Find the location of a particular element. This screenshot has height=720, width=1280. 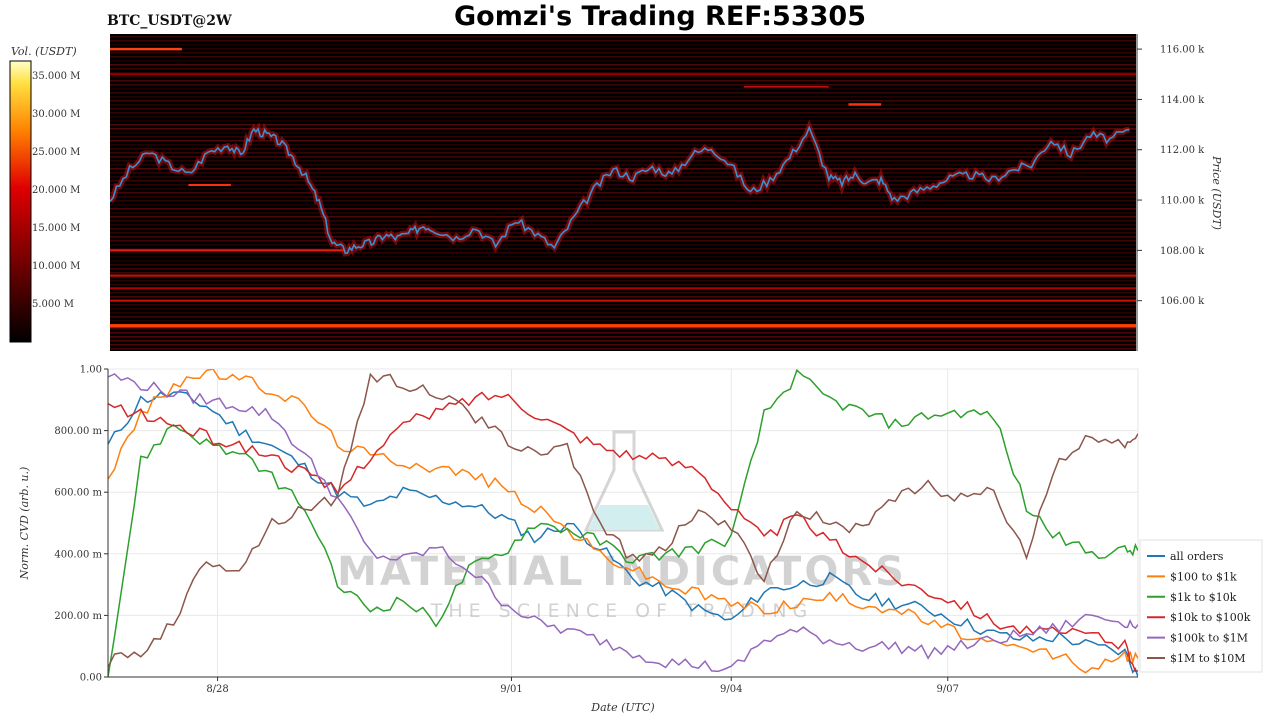

legend-entry: $100k to $1M is located at coordinates (1209, 638).